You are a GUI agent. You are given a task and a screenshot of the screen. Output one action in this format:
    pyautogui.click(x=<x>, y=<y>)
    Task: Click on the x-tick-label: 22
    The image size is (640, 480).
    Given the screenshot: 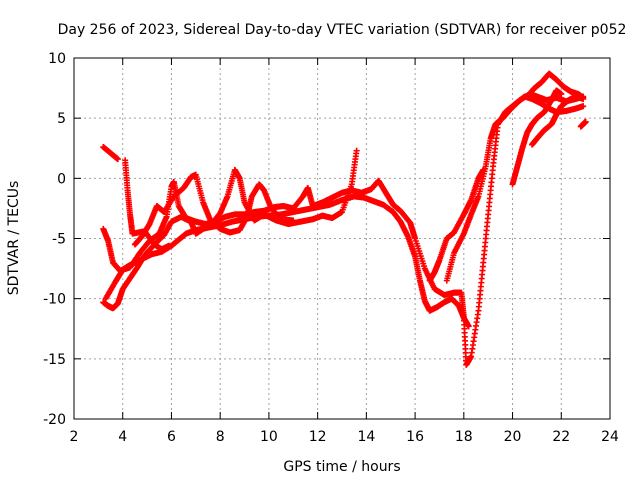 What is the action you would take?
    pyautogui.click(x=561, y=437)
    